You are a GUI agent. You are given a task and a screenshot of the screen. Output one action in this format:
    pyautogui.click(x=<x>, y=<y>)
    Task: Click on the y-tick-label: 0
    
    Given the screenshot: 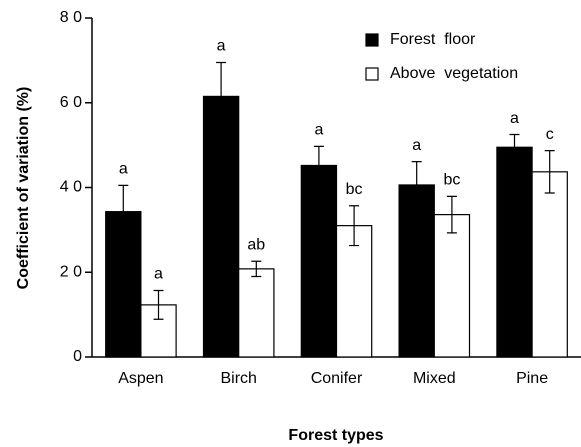 What is the action you would take?
    pyautogui.click(x=77, y=356)
    